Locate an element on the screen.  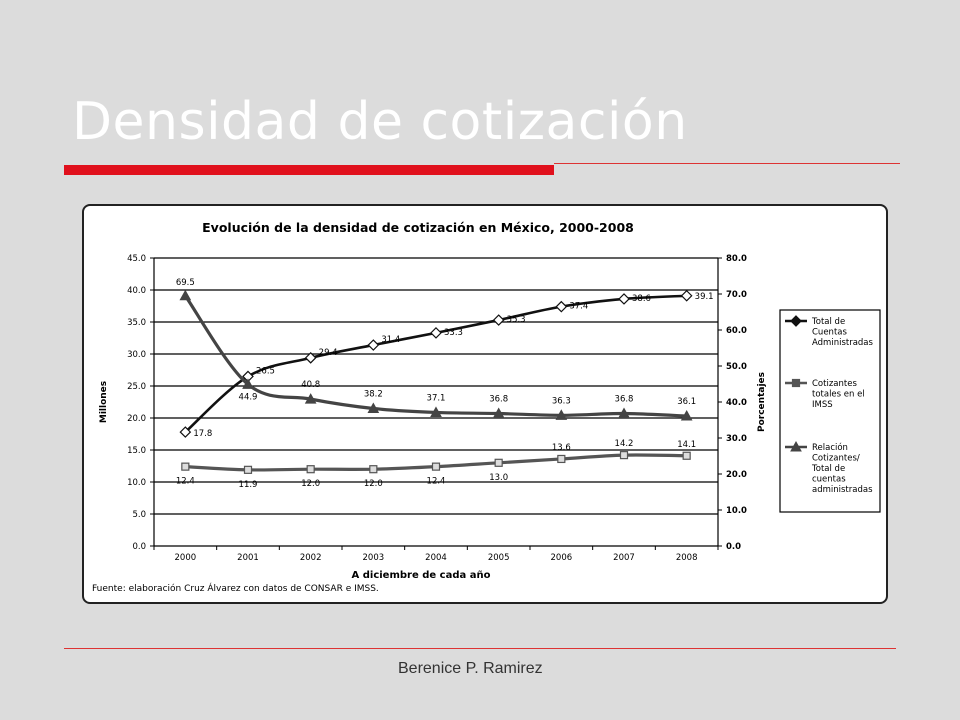
legend-label-relacion: Total de is located at coordinates (828, 469).